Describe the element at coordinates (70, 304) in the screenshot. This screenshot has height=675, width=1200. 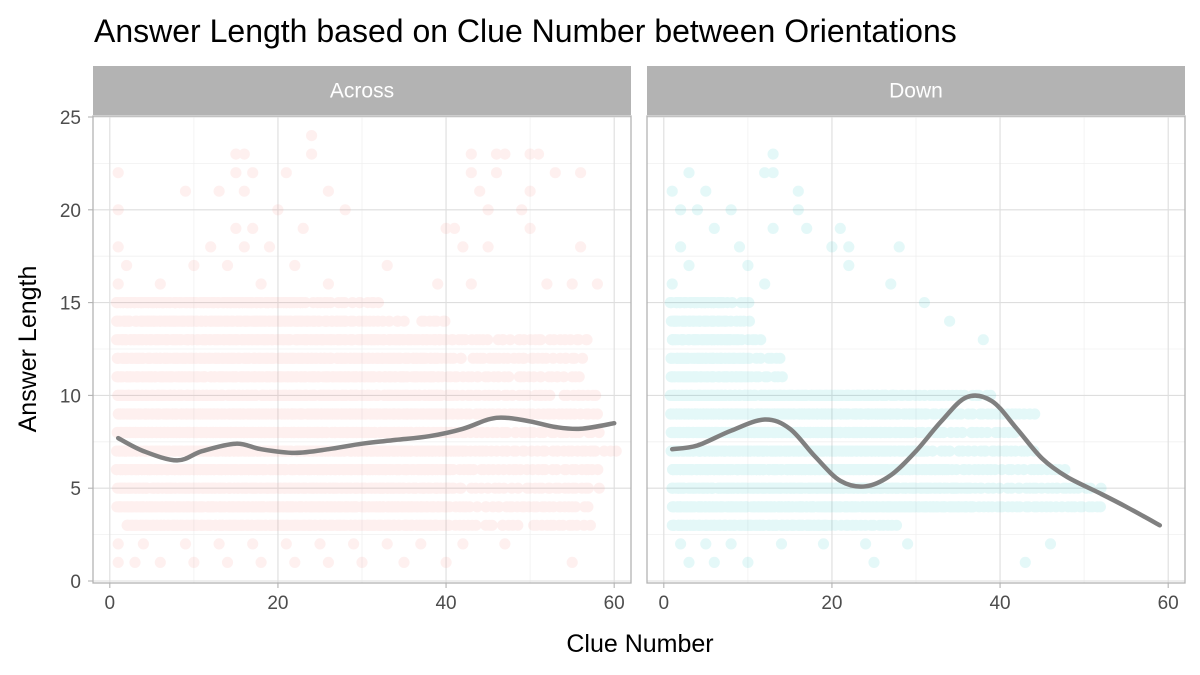
I see `y-tick-label: 15` at that location.